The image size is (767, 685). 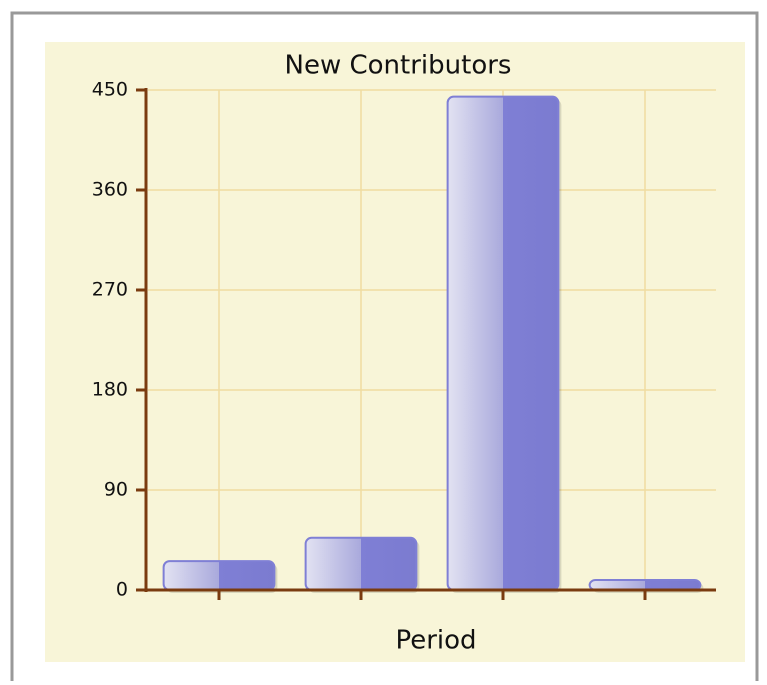 What do you see at coordinates (122, 590) in the screenshot?
I see `y-tick-label: 0` at bounding box center [122, 590].